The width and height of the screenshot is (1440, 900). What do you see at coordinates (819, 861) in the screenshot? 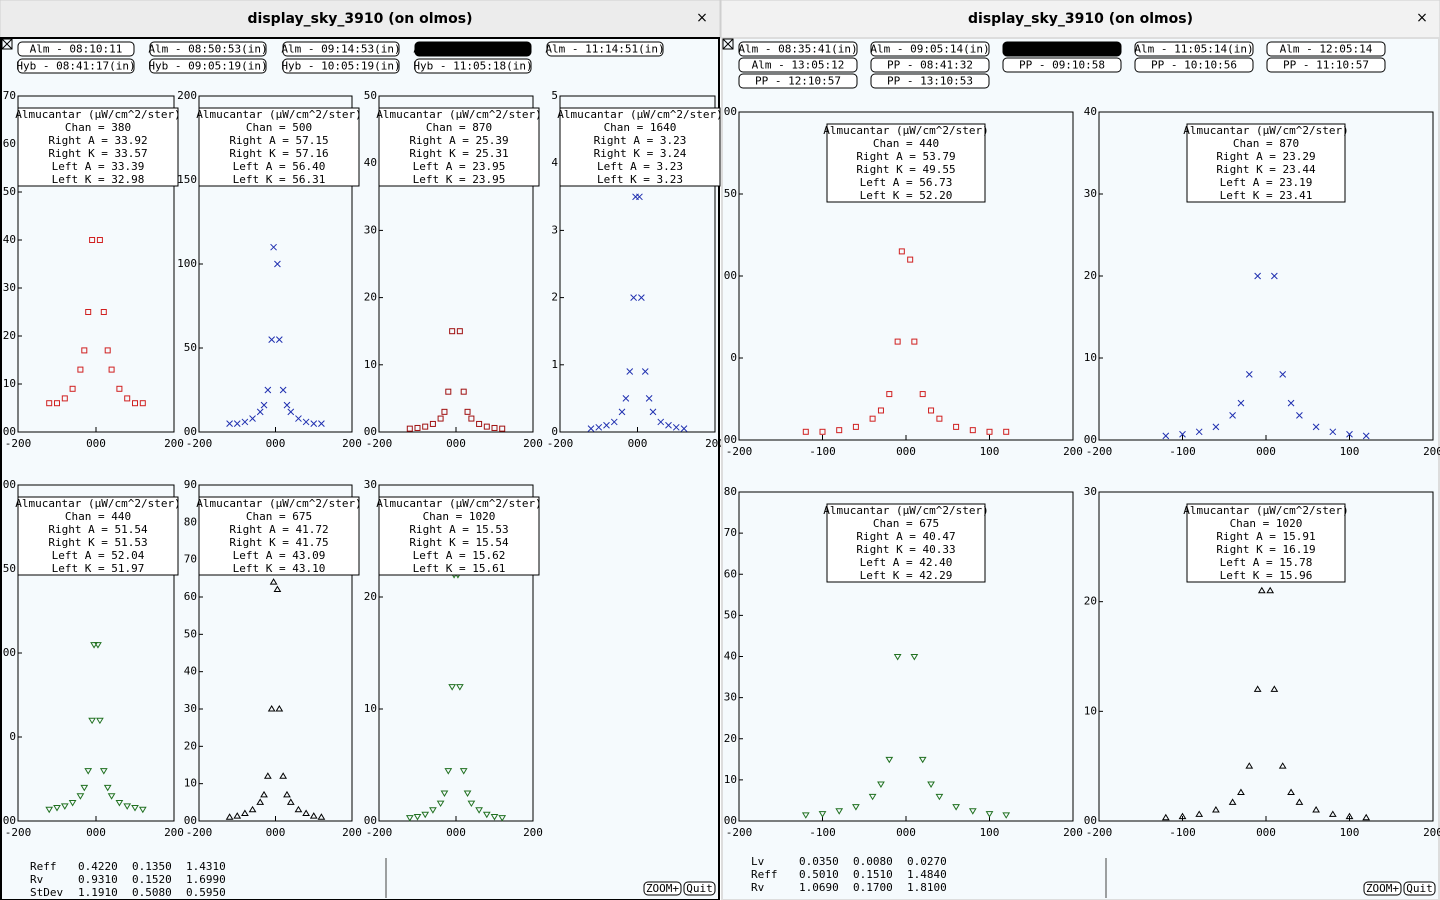
I see `stat-cell: 0.0350` at bounding box center [819, 861].